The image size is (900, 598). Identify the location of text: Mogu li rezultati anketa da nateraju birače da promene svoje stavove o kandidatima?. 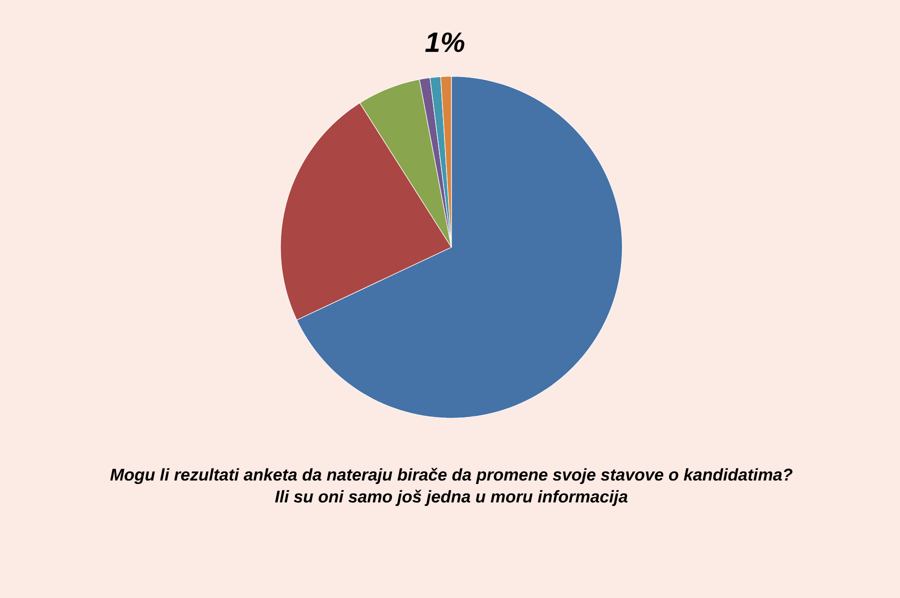
(451, 476).